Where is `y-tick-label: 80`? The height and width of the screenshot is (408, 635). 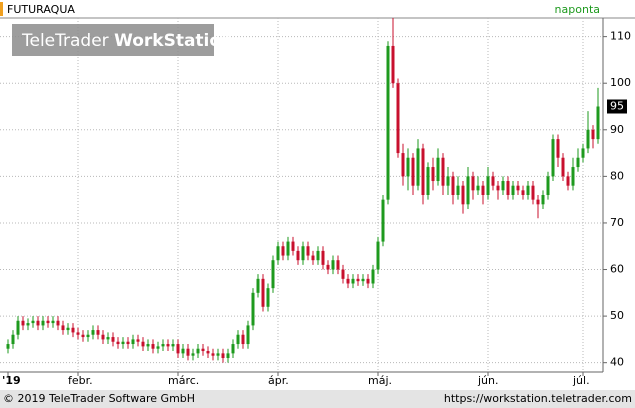
y-tick-label: 80 is located at coordinates (617, 175).